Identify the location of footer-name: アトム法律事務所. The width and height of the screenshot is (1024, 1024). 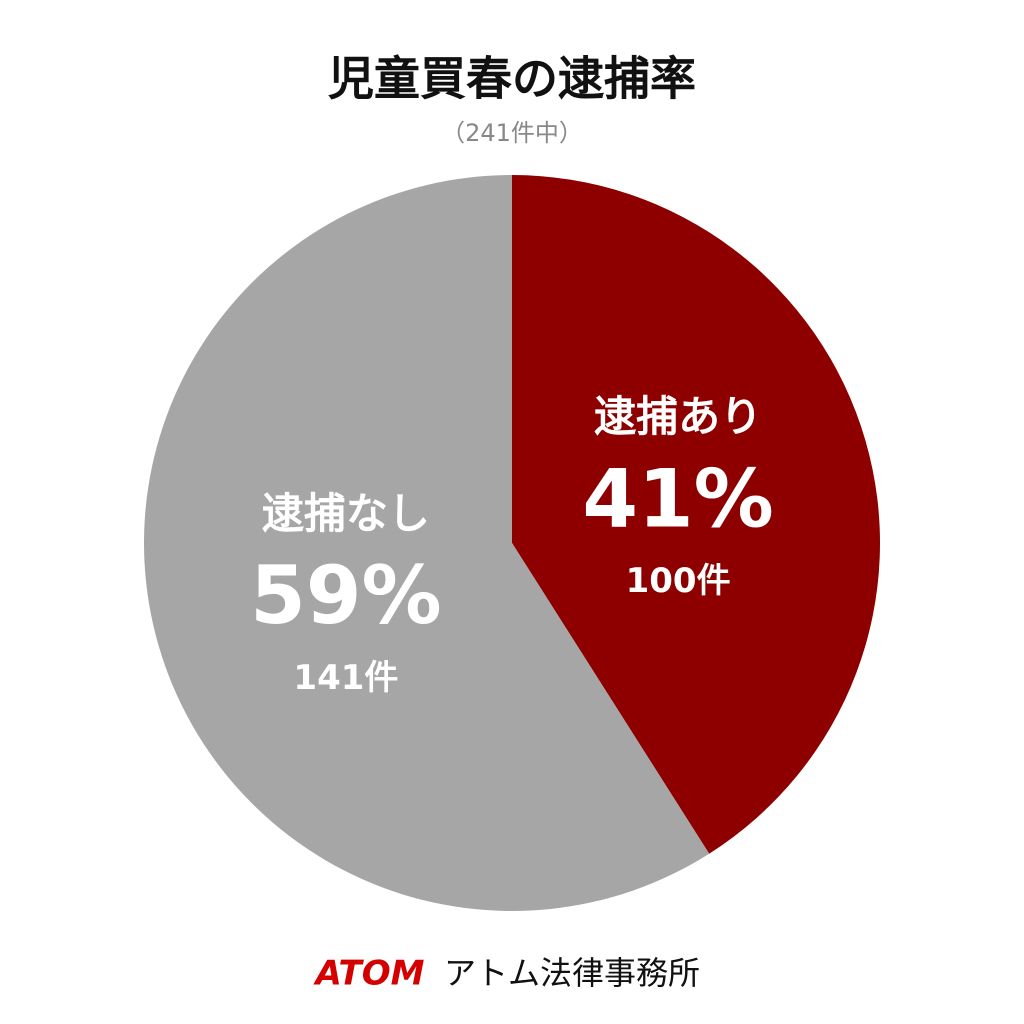
(572, 973).